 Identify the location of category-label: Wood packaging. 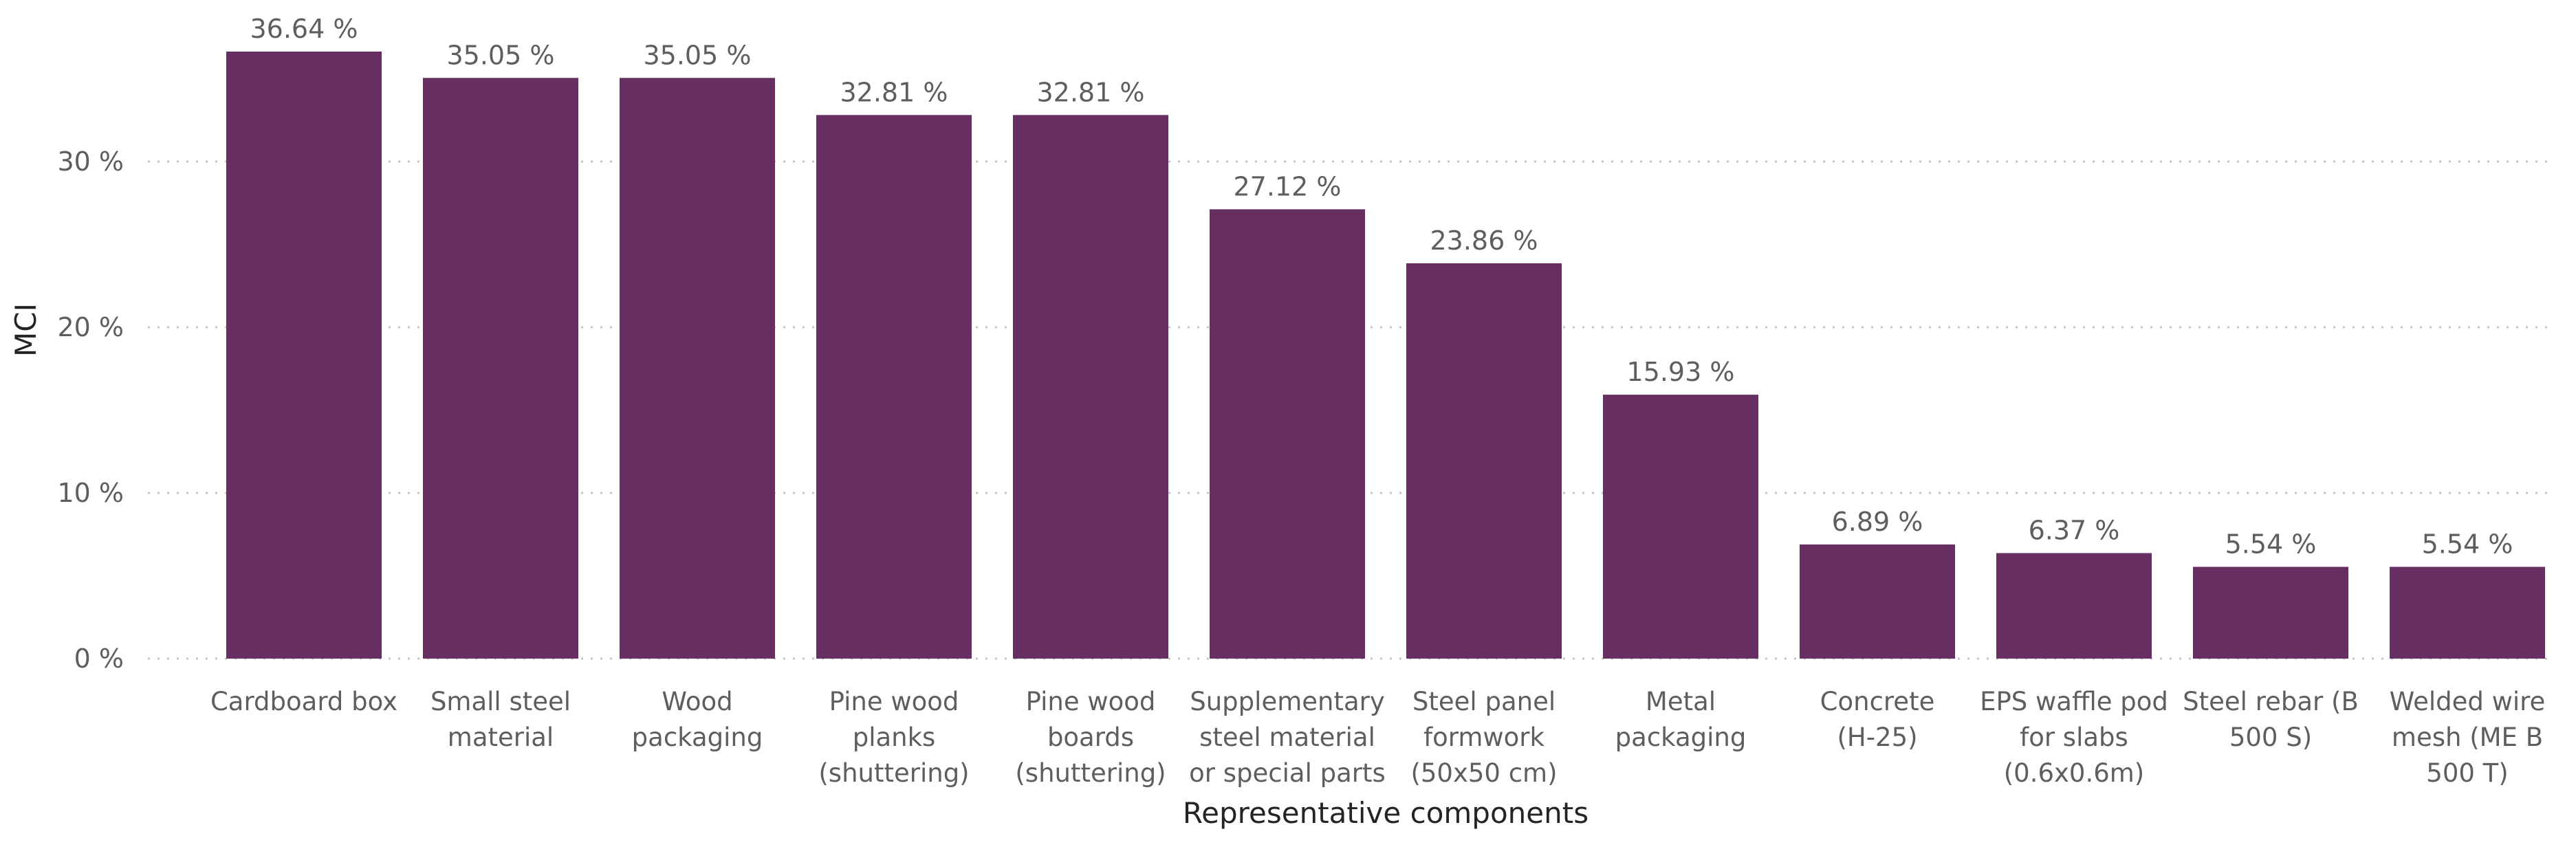
(697, 719).